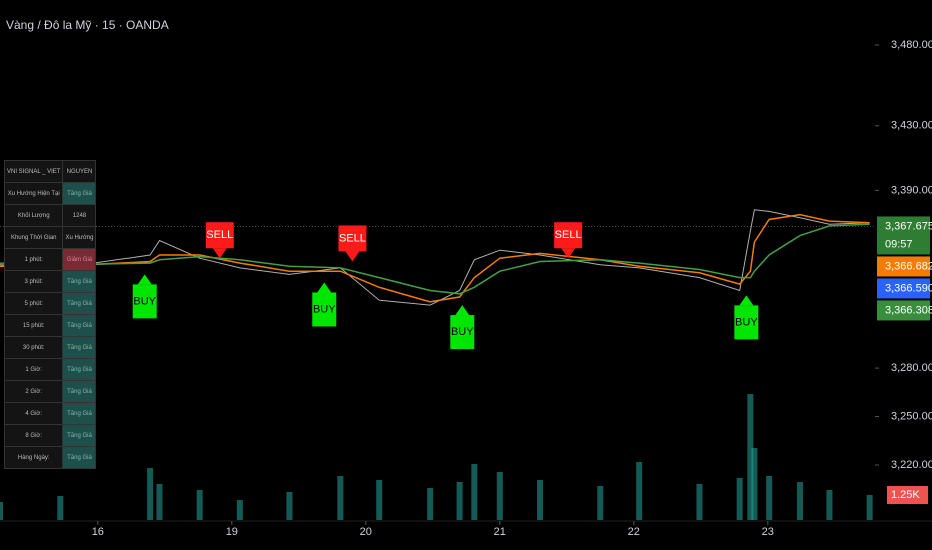 The height and width of the screenshot is (550, 932). What do you see at coordinates (33, 259) in the screenshot?
I see `table-cell: 1 phút:` at bounding box center [33, 259].